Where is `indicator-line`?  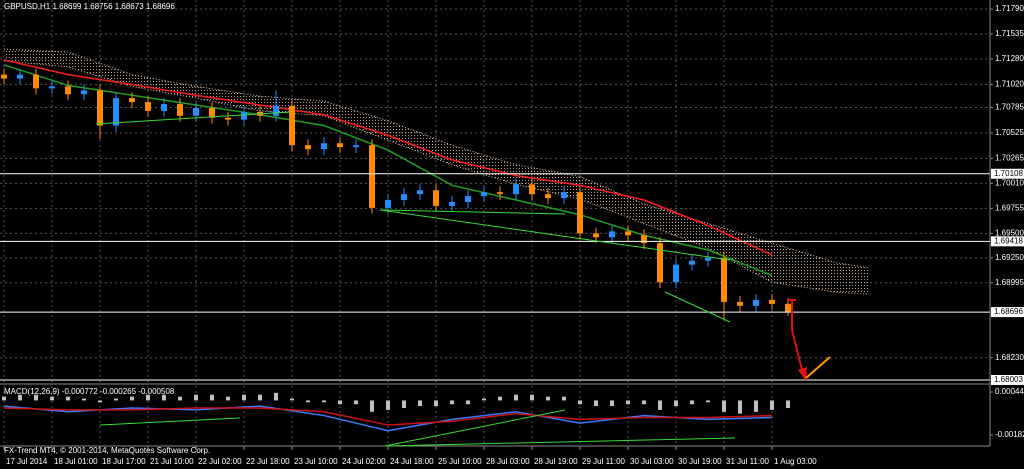
indicator-line is located at coordinates (388, 416).